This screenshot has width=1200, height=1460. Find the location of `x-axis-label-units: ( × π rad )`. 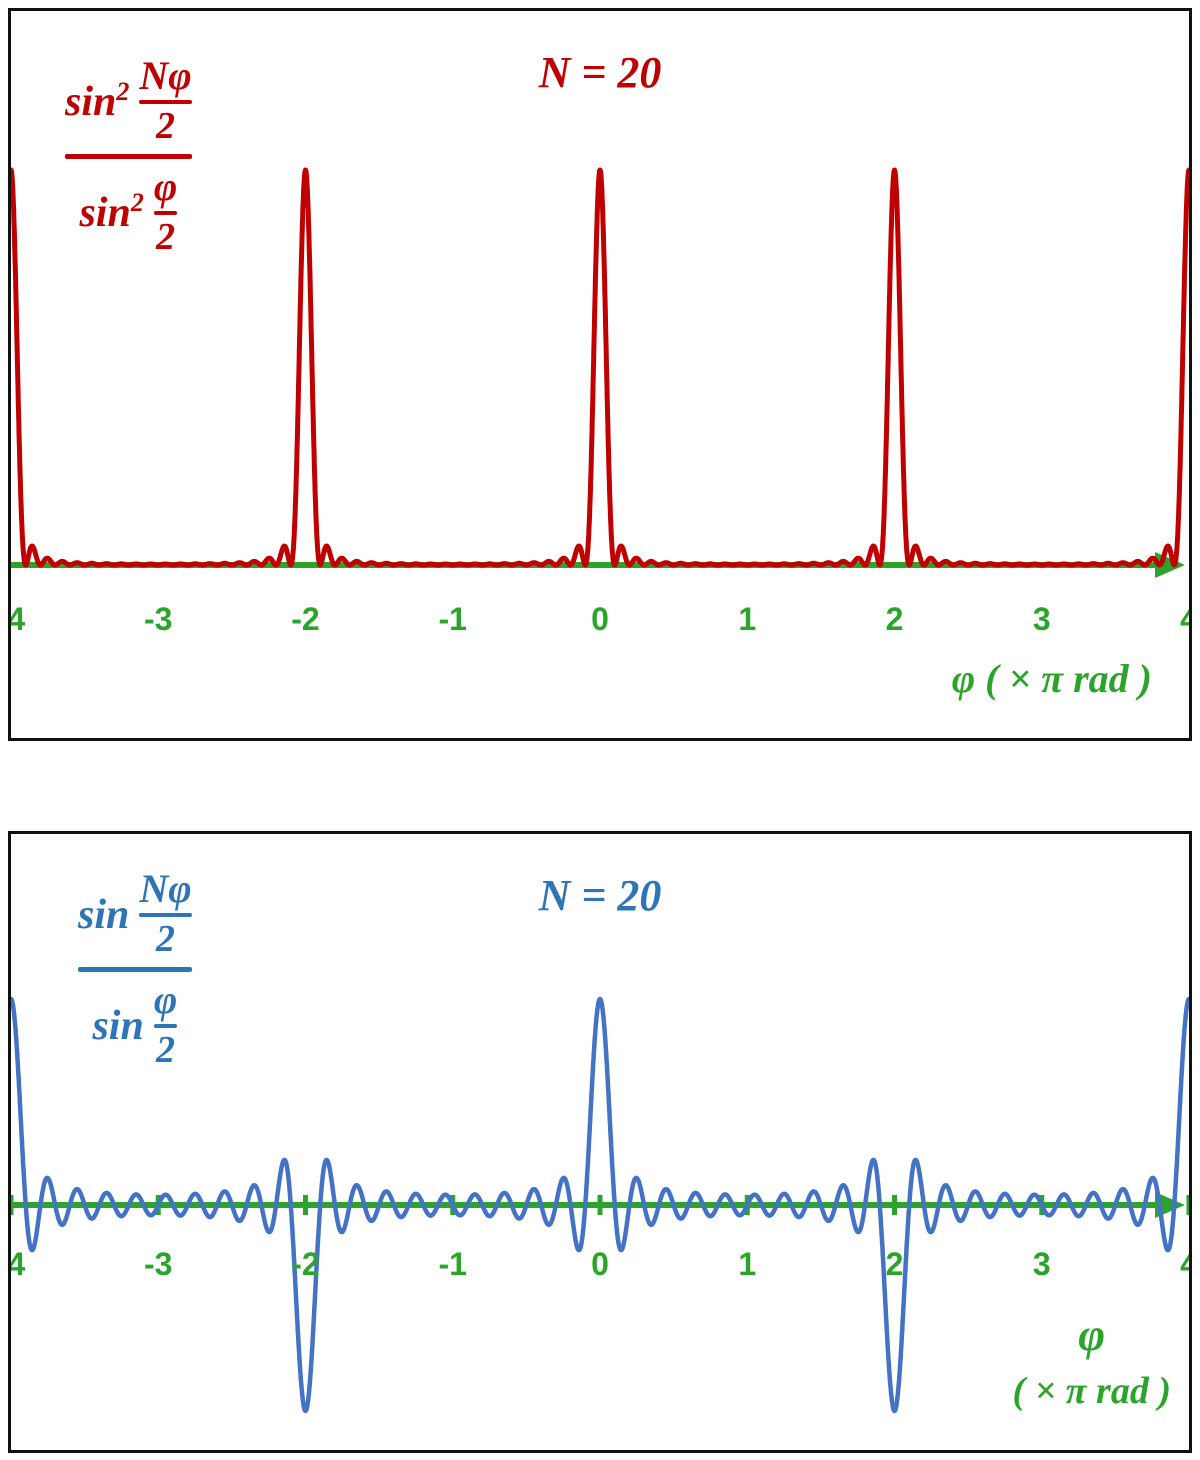

x-axis-label-units: ( × π rad ) is located at coordinates (1092, 1391).